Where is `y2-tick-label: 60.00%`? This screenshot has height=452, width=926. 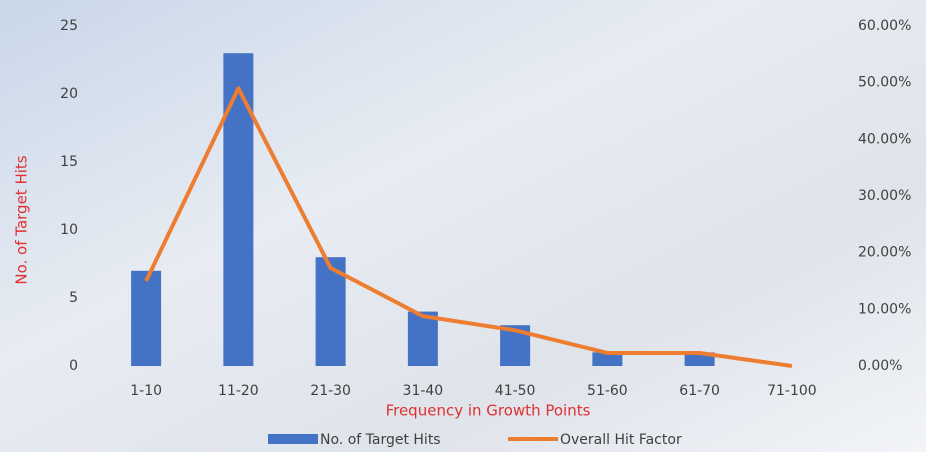 y2-tick-label: 60.00% is located at coordinates (884, 26).